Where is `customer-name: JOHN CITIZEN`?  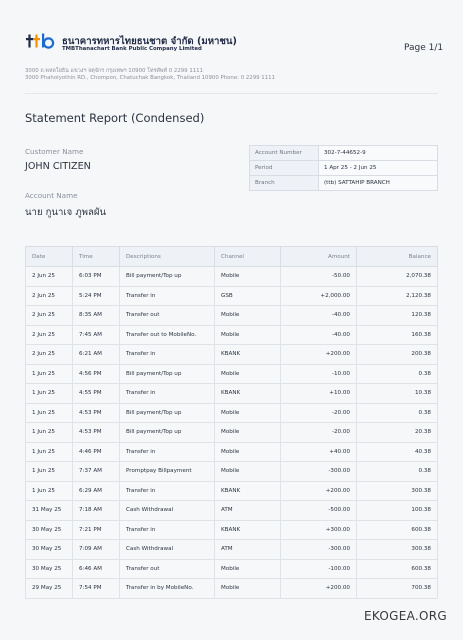
customer-name: JOHN CITIZEN is located at coordinates (58, 166).